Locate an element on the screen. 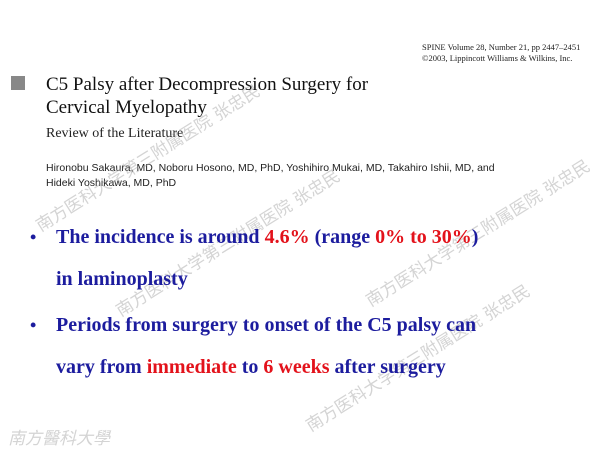 This screenshot has height=450, width=600. bullet-line: in laminoplasty is located at coordinates (122, 279).